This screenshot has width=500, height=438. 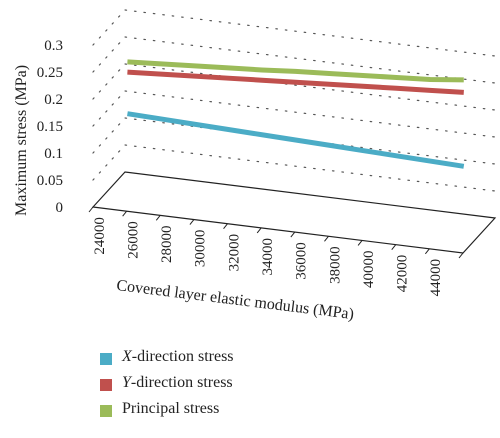 I want to click on x-tick-label: 26000, so click(x=133, y=239).